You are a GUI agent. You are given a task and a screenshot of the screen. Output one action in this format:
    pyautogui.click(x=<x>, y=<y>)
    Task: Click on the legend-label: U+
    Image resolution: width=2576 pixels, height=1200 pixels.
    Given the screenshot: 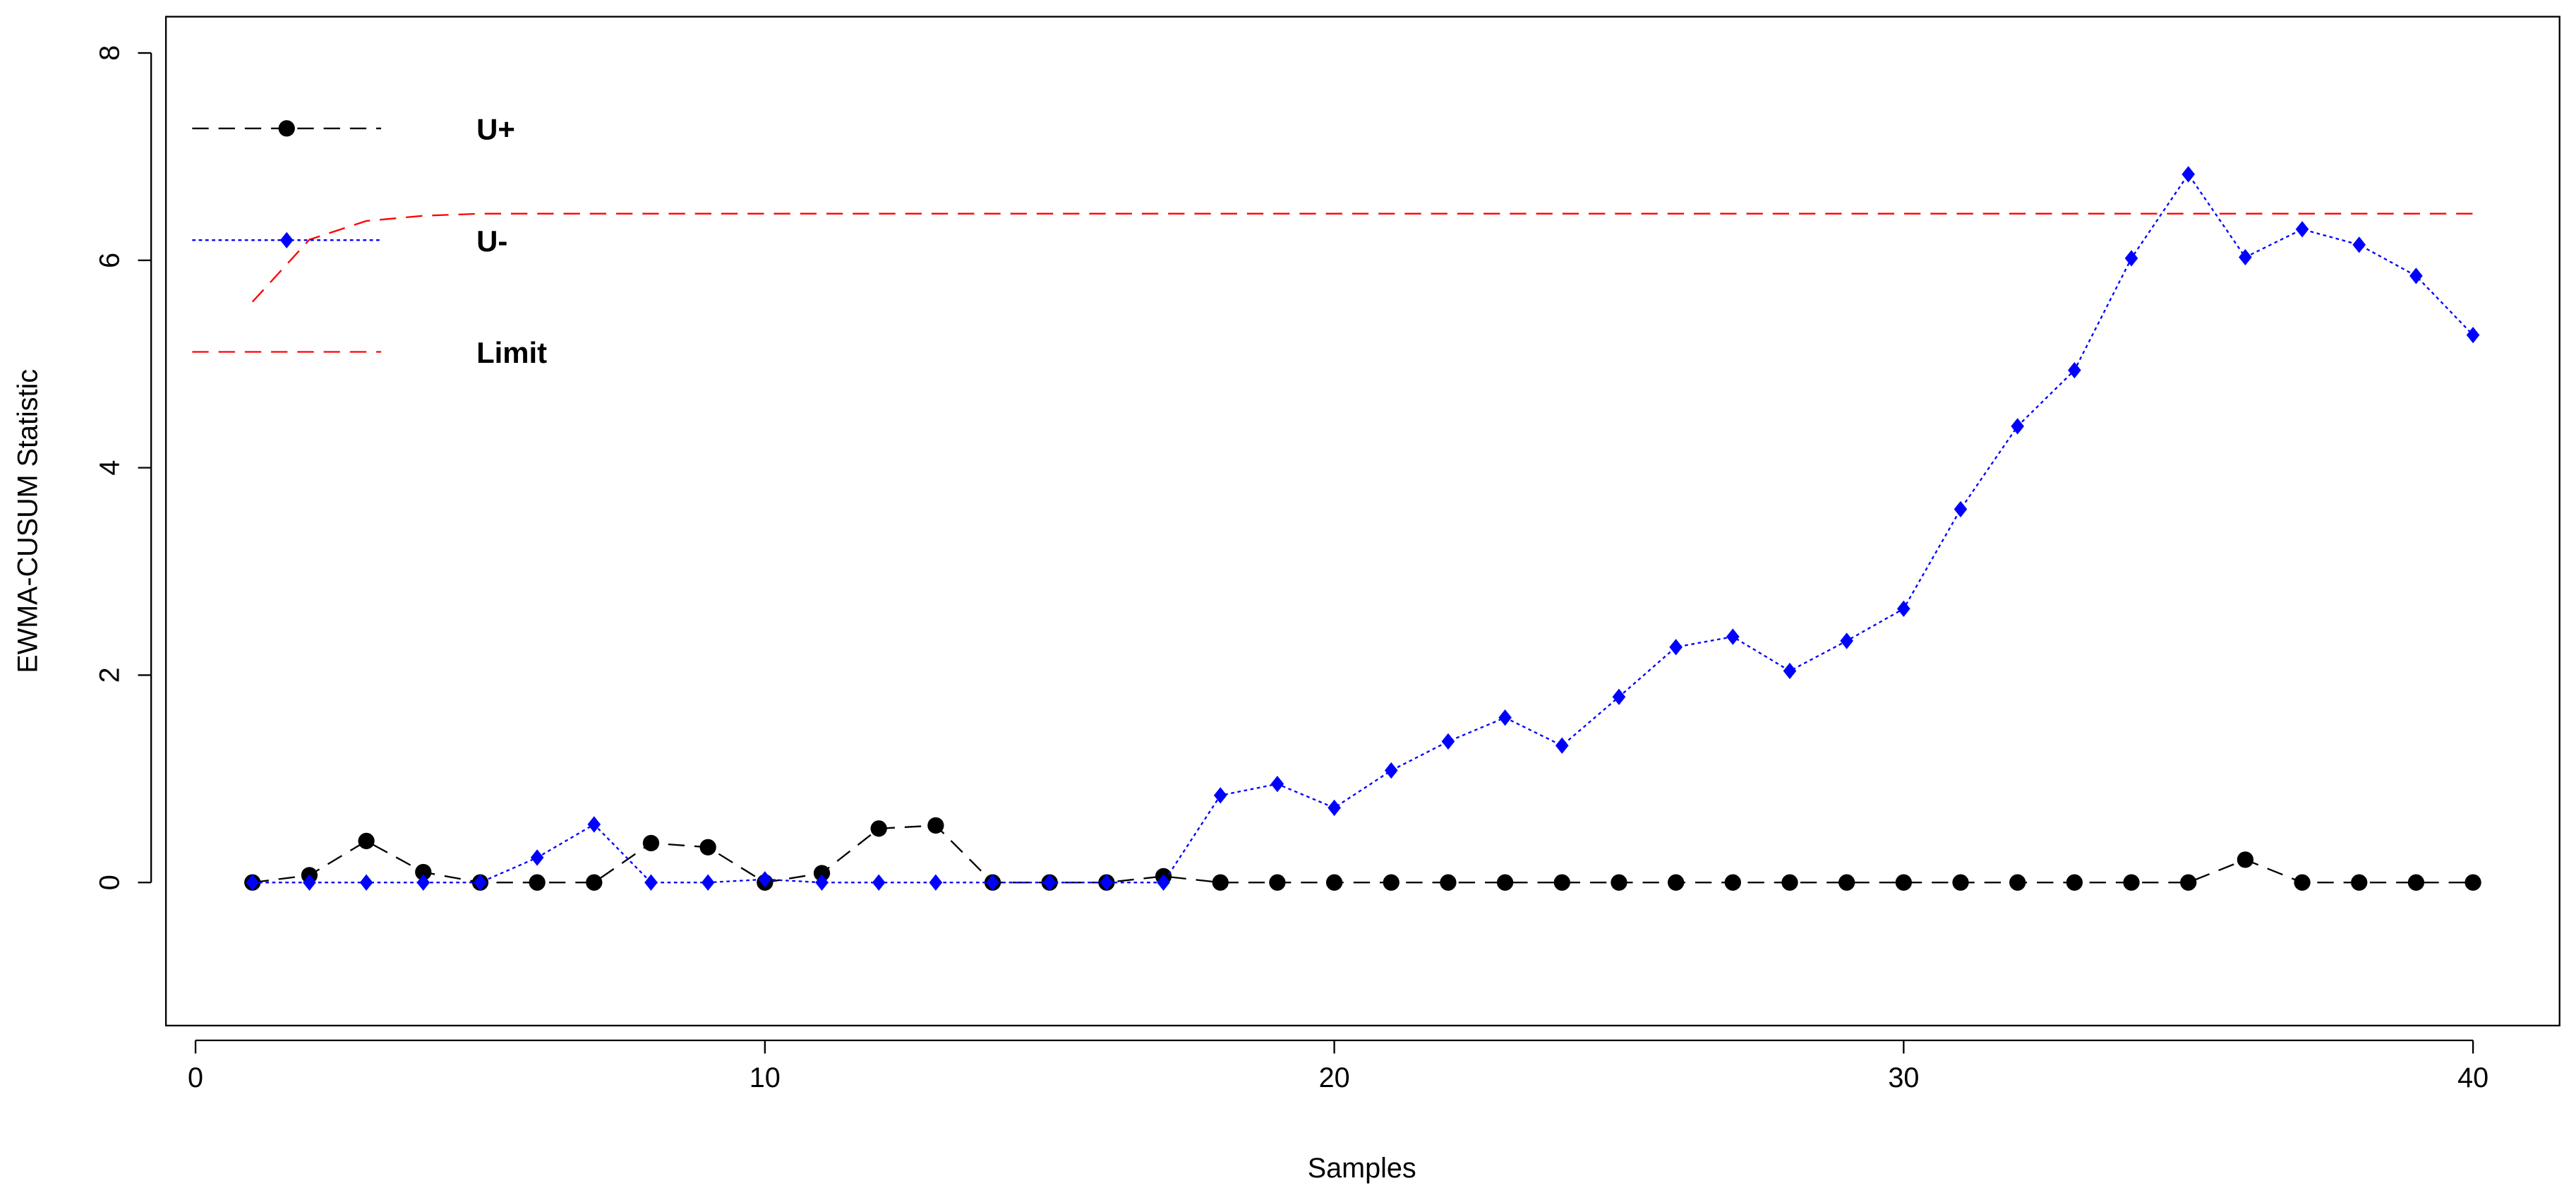 What is the action you would take?
    pyautogui.click(x=495, y=130)
    